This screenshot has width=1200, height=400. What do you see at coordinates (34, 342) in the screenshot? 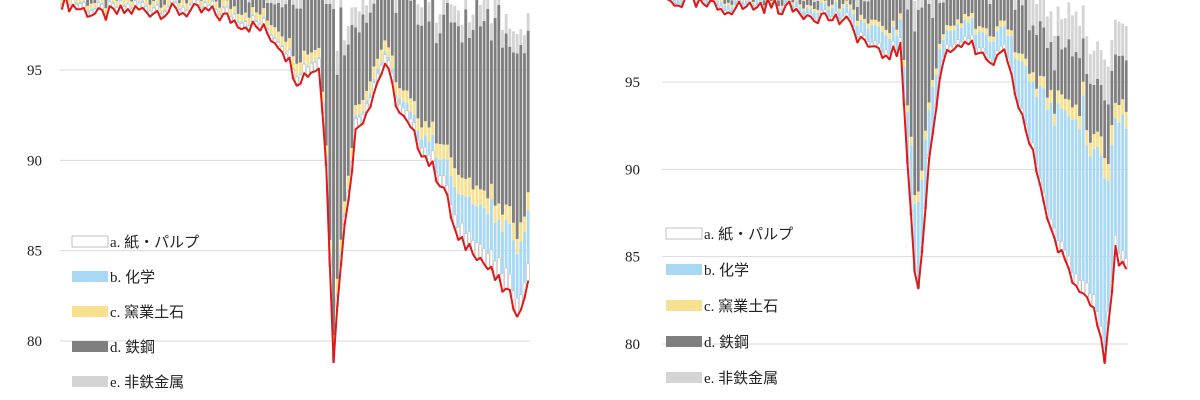
I see `y-tick-label: 80` at bounding box center [34, 342].